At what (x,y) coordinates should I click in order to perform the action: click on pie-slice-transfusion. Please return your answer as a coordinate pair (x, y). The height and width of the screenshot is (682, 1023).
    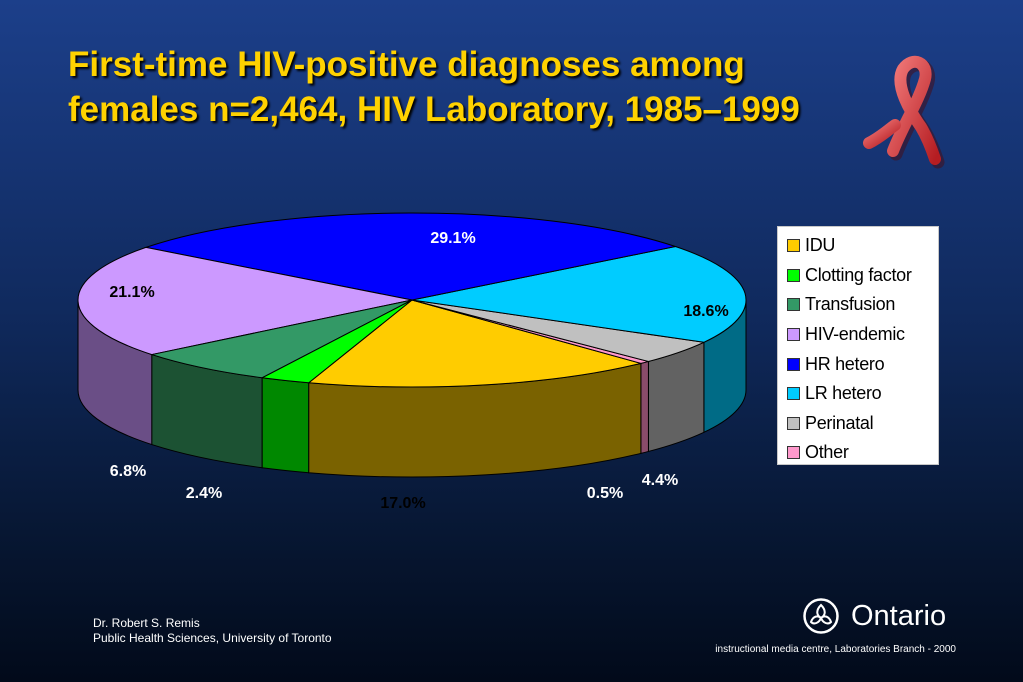
    Looking at the image, I should click on (281, 339).